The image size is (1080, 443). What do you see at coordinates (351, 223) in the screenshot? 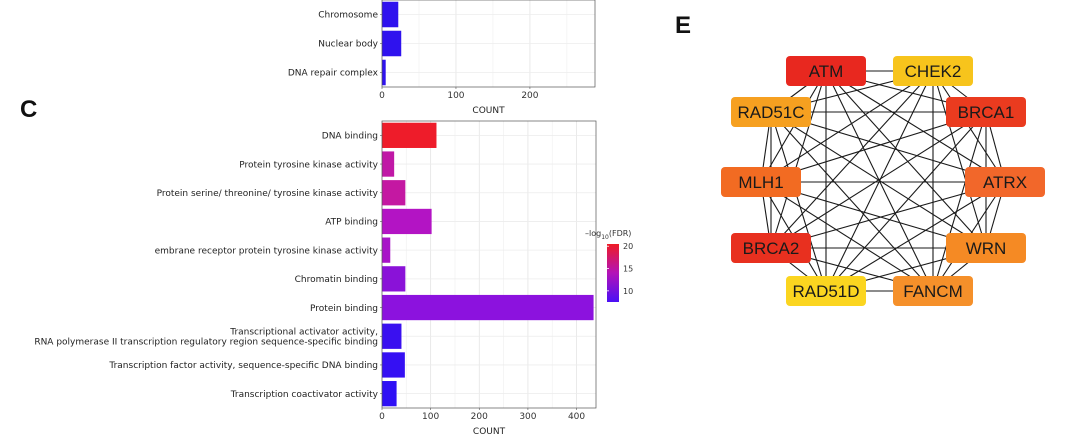
I see `main-category-label: ATP binding` at bounding box center [351, 223].